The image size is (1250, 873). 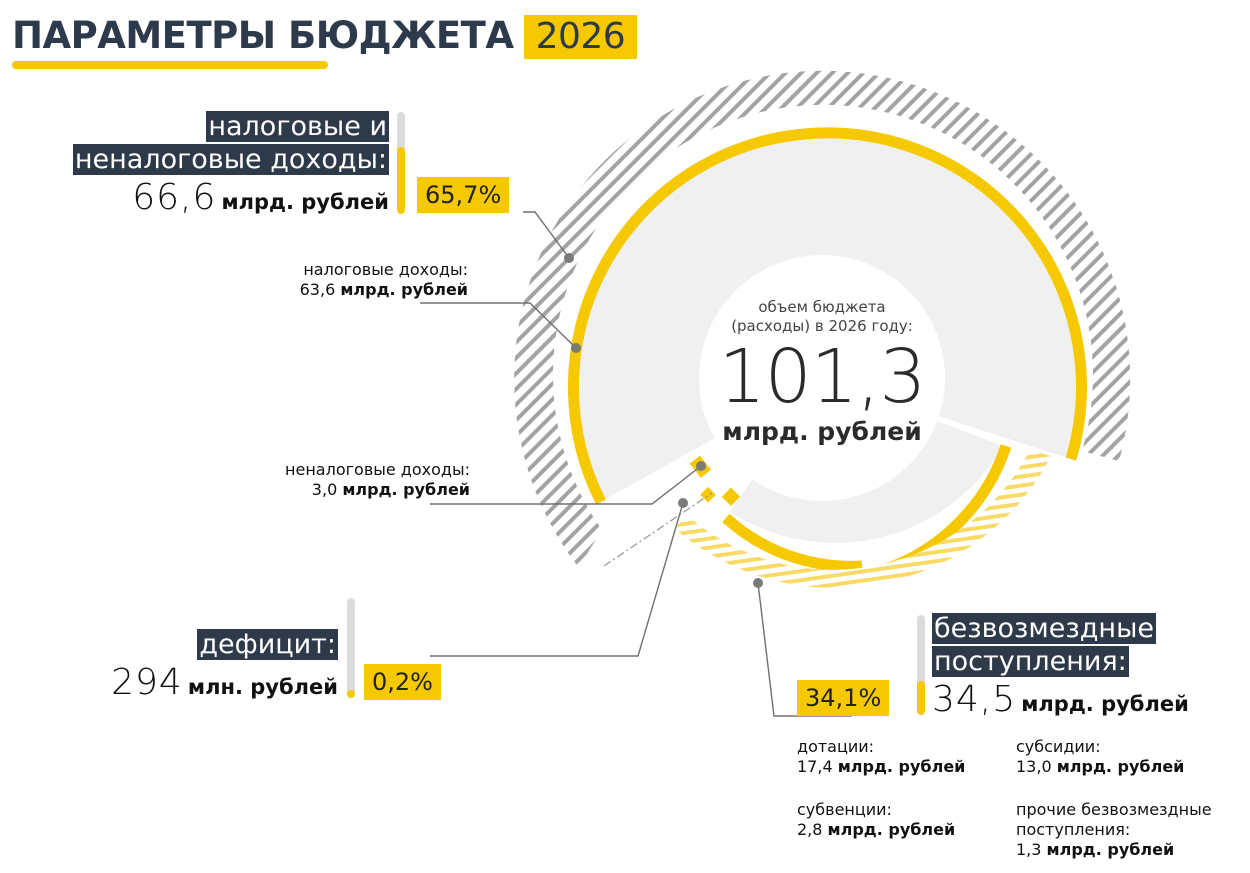 What do you see at coordinates (891, 829) in the screenshot?
I see `subvencii-unit: млрд. рублей` at bounding box center [891, 829].